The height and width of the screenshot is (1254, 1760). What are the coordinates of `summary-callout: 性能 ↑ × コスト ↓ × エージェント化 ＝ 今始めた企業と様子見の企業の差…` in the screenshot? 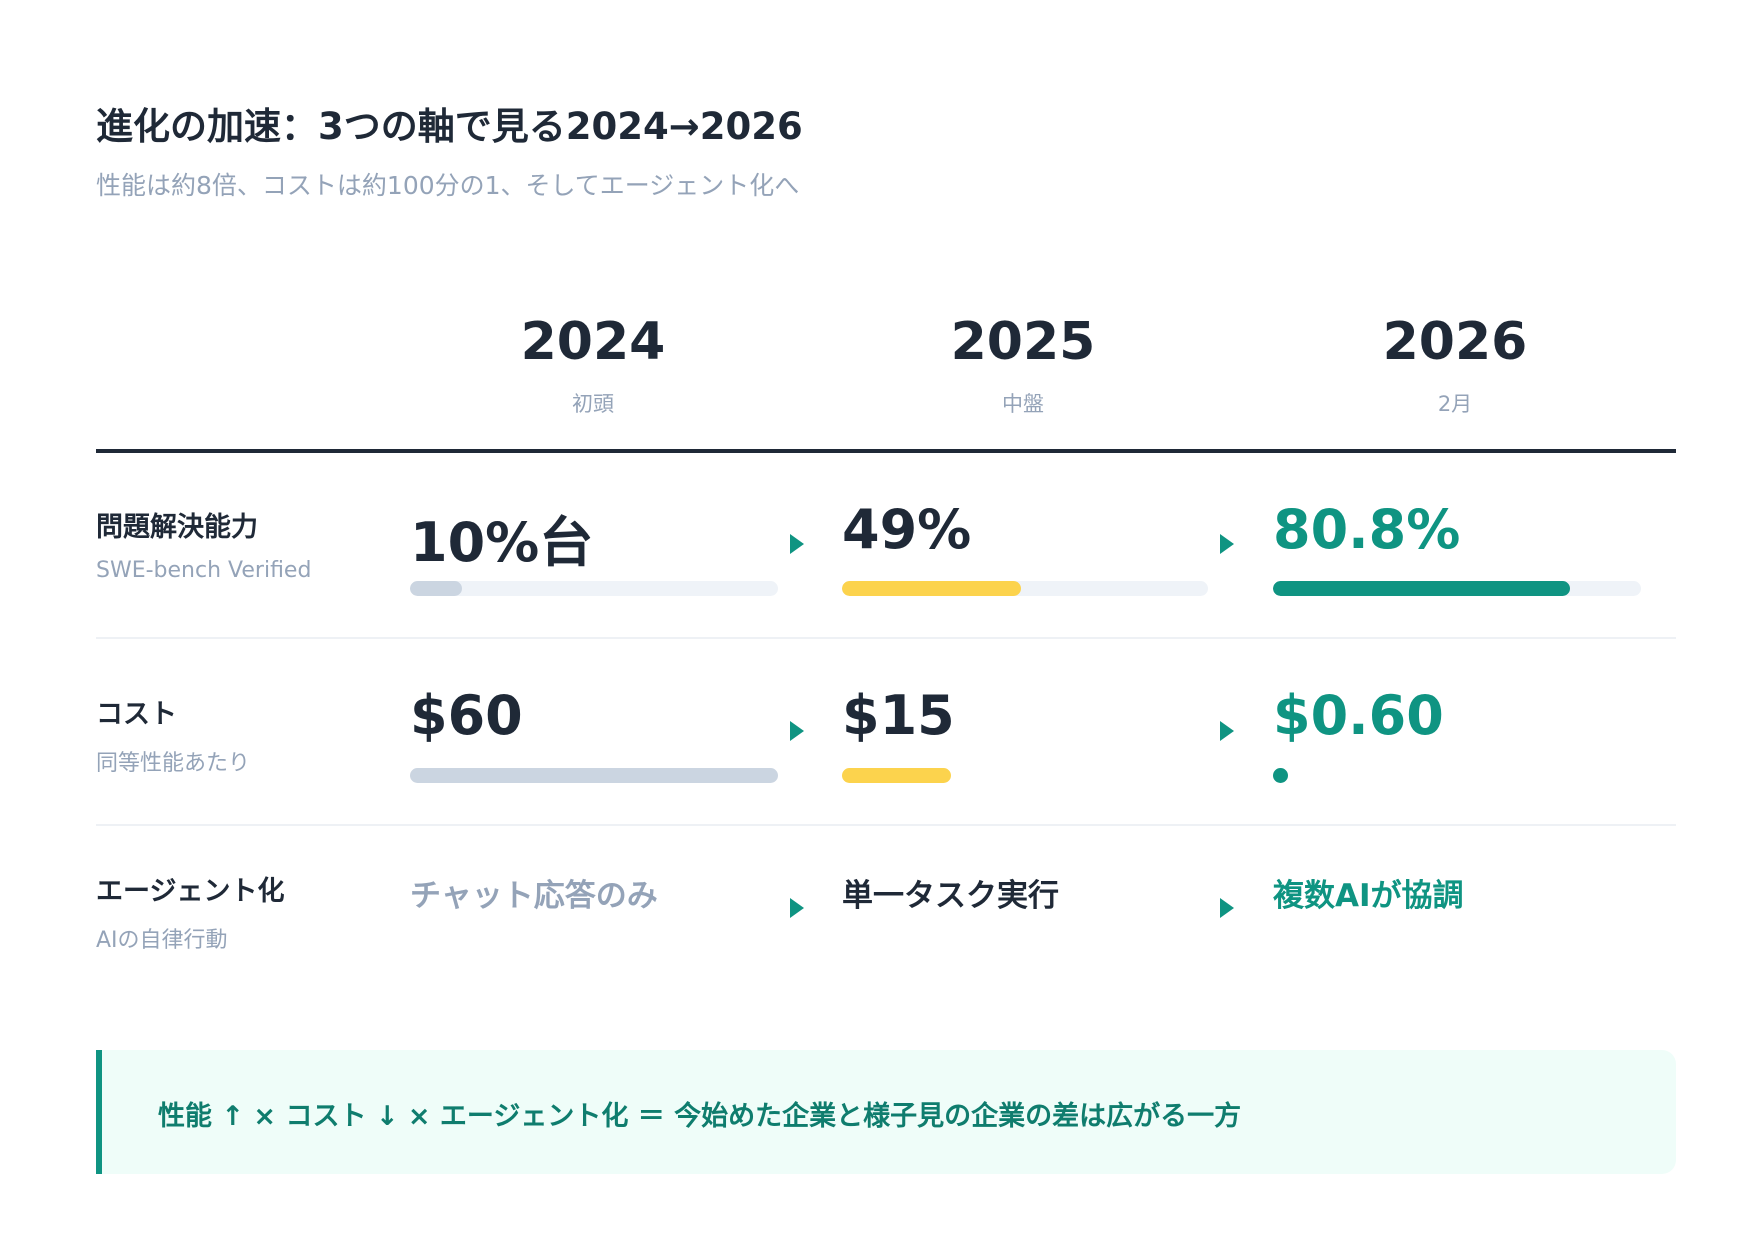 It's located at (886, 1112).